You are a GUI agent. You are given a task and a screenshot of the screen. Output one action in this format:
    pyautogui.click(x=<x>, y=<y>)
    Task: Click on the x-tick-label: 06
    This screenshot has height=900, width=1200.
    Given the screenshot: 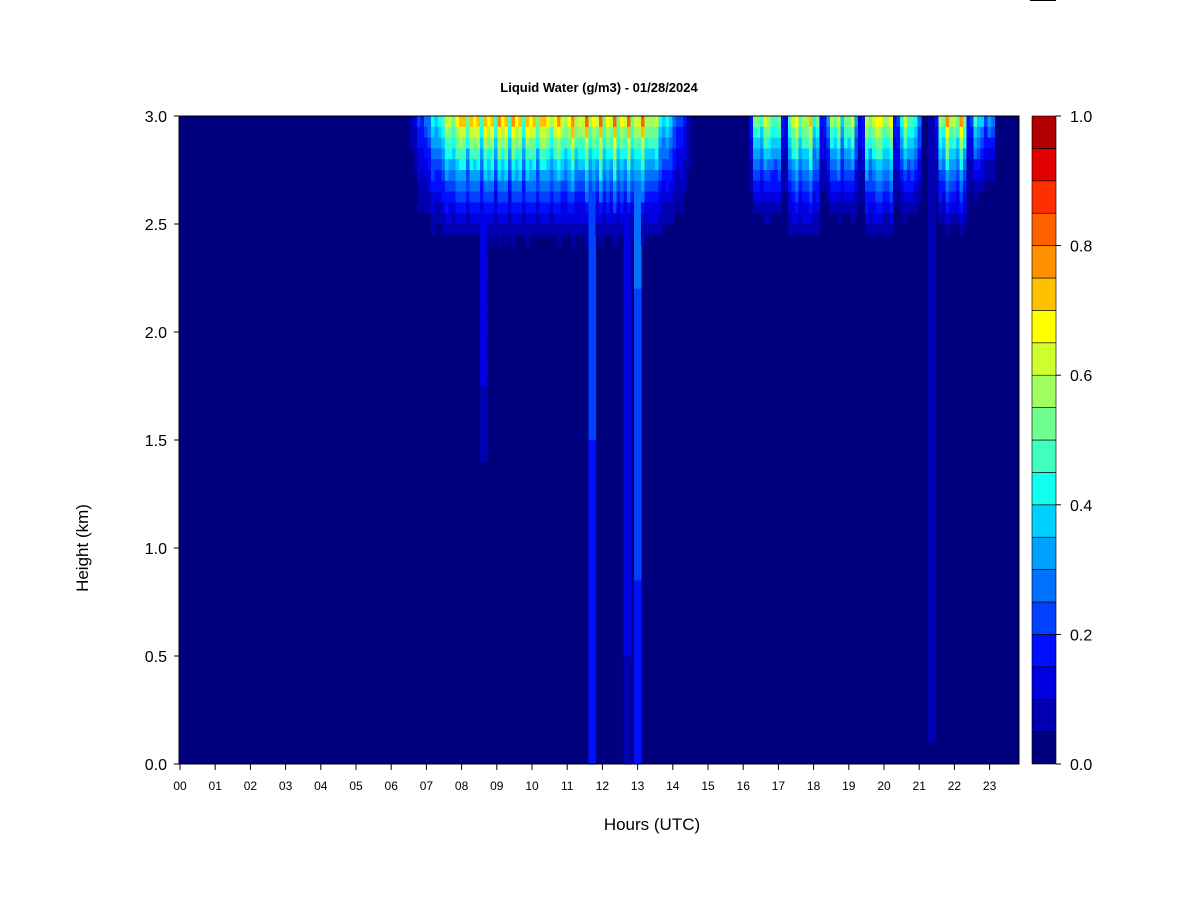 What is the action you would take?
    pyautogui.click(x=392, y=786)
    